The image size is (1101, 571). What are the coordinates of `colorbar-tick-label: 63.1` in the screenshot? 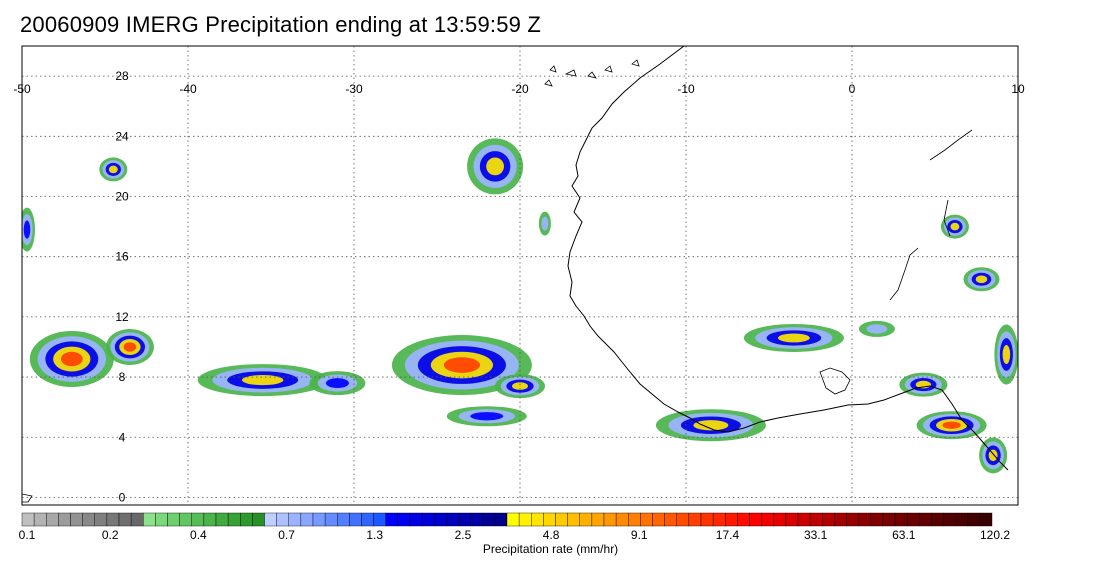 It's located at (904, 535).